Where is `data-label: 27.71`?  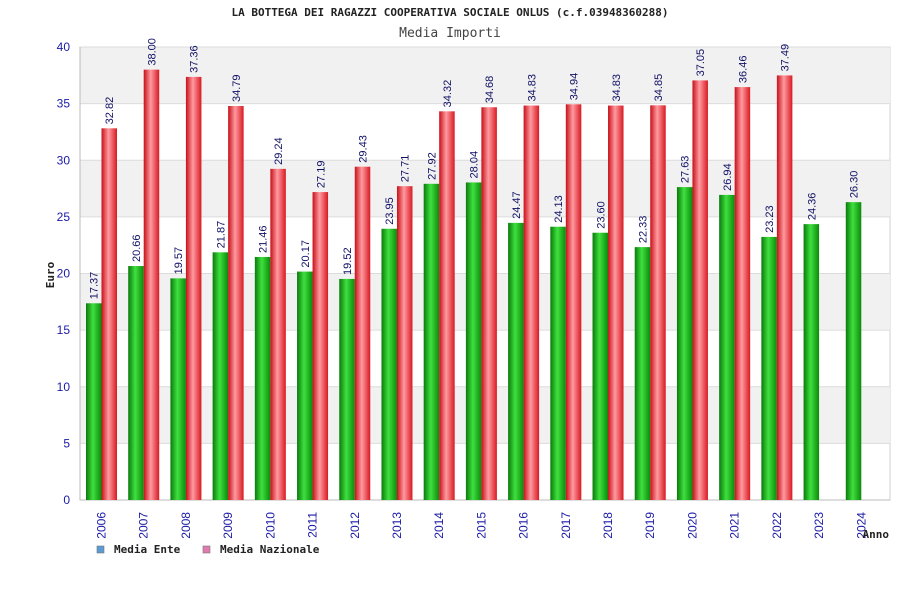
data-label: 27.71 is located at coordinates (406, 169).